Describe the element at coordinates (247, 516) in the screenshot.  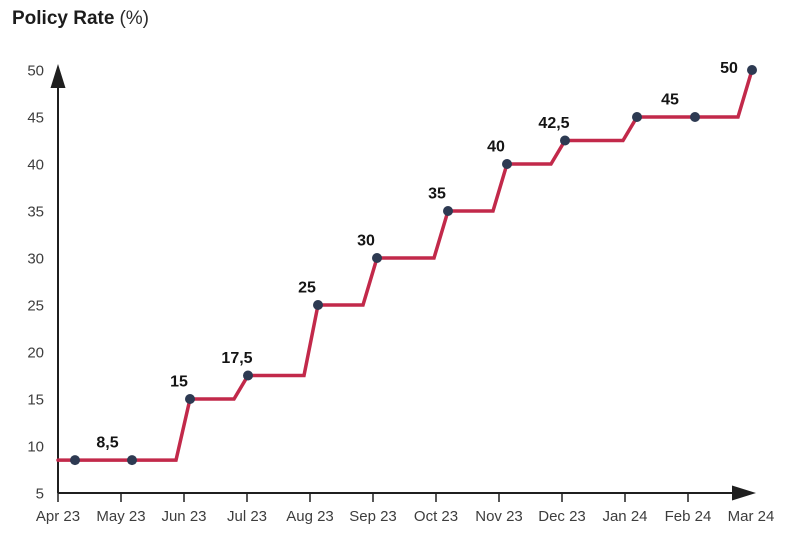
I see `x-tick-label: Jul 23` at that location.